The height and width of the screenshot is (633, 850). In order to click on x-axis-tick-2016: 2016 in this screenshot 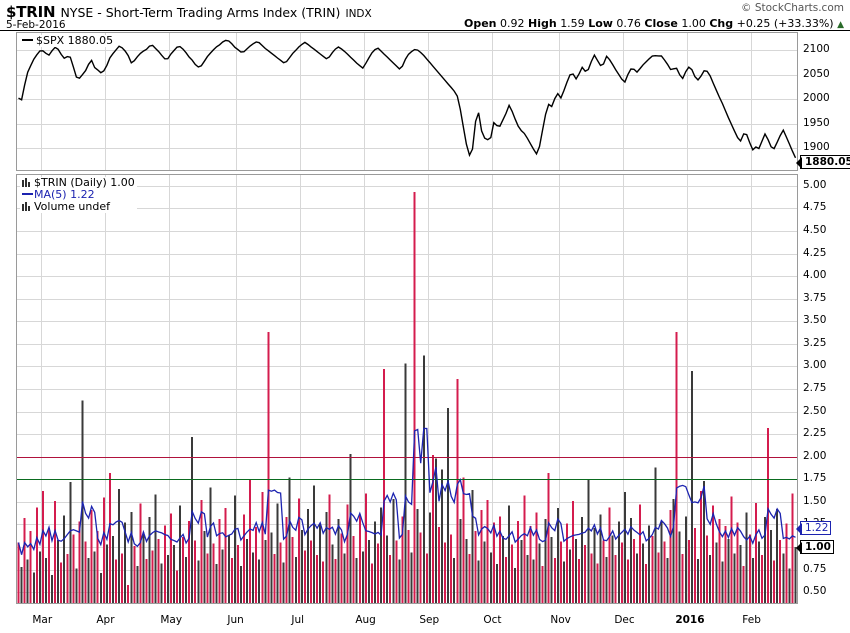, I will do `click(690, 620)`.